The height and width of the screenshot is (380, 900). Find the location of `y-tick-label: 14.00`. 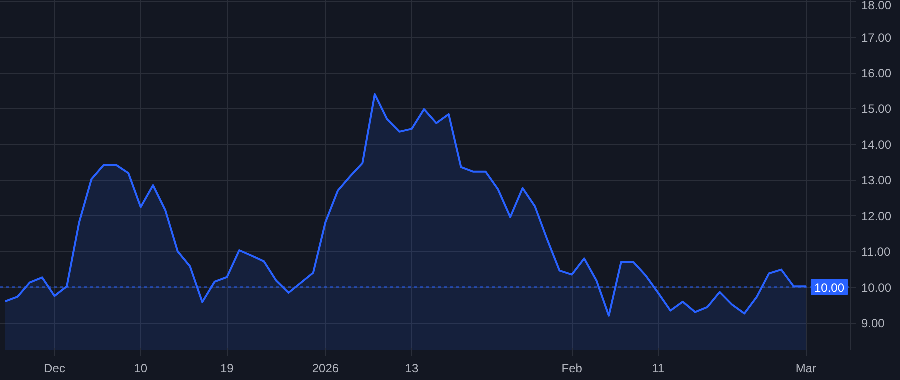

y-tick-label: 14.00 is located at coordinates (877, 145).